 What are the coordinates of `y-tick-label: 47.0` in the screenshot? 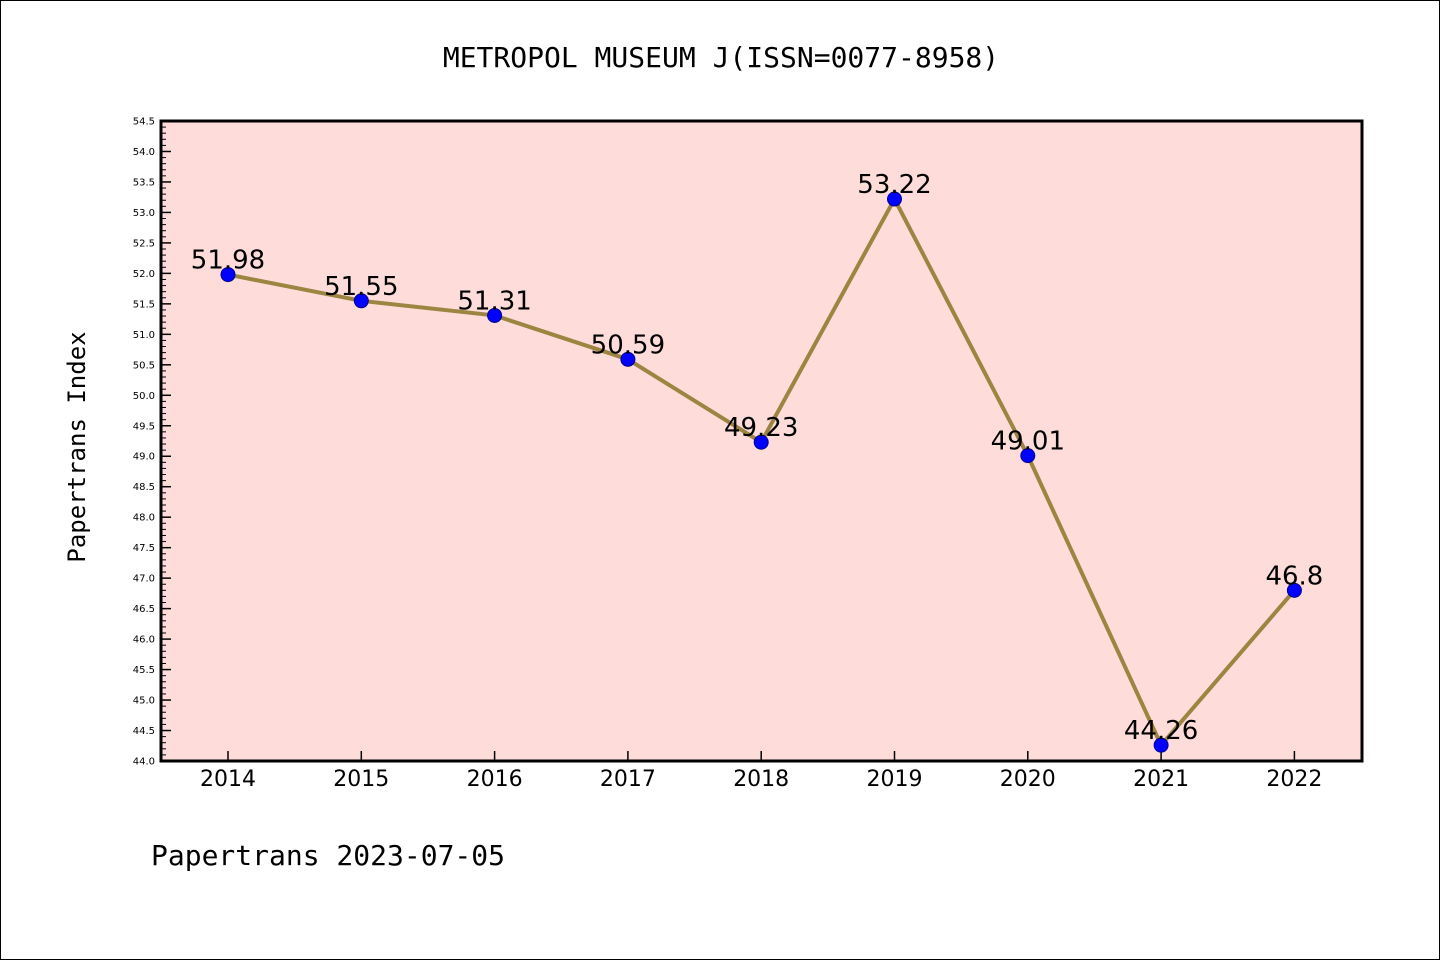 It's located at (144, 579).